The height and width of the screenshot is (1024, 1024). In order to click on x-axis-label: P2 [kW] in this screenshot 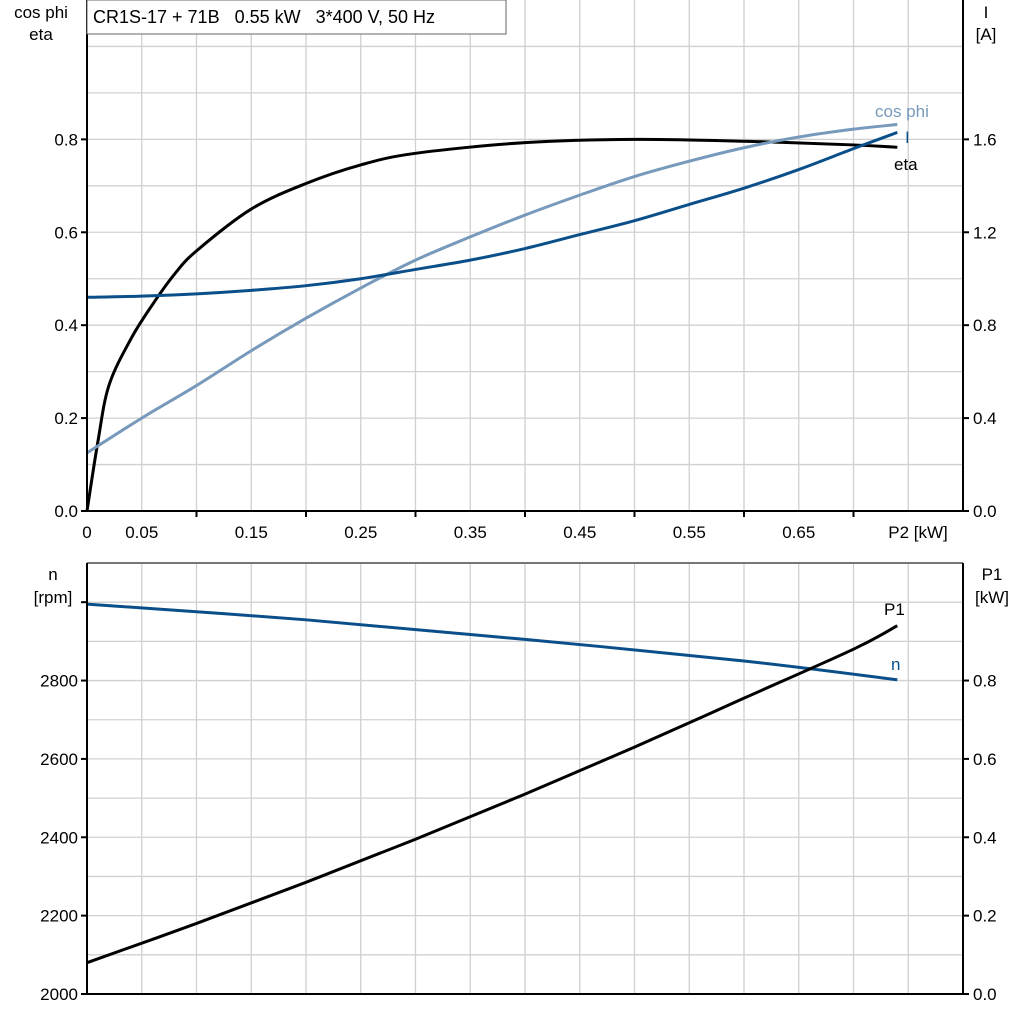, I will do `click(918, 532)`.